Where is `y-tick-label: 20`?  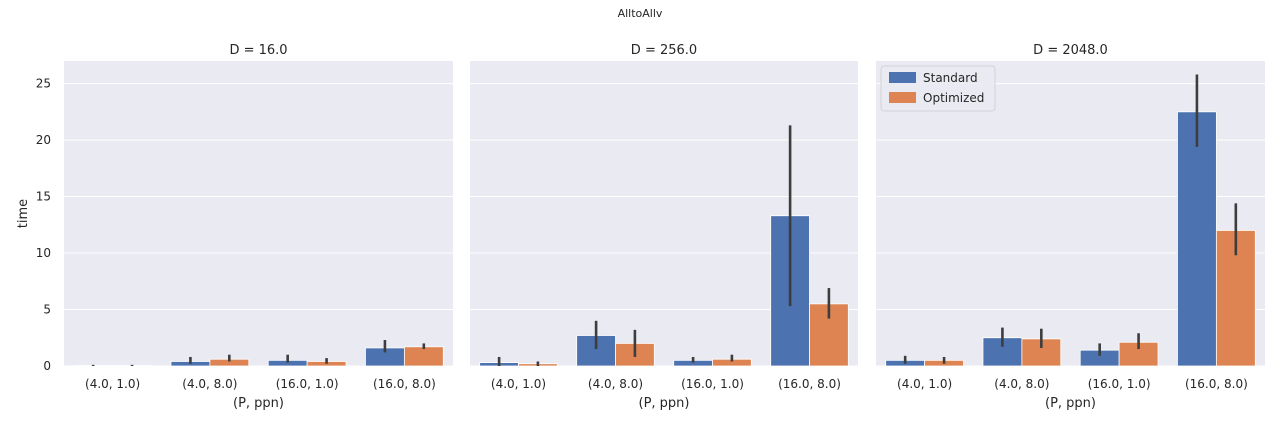 y-tick-label: 20 is located at coordinates (43, 140).